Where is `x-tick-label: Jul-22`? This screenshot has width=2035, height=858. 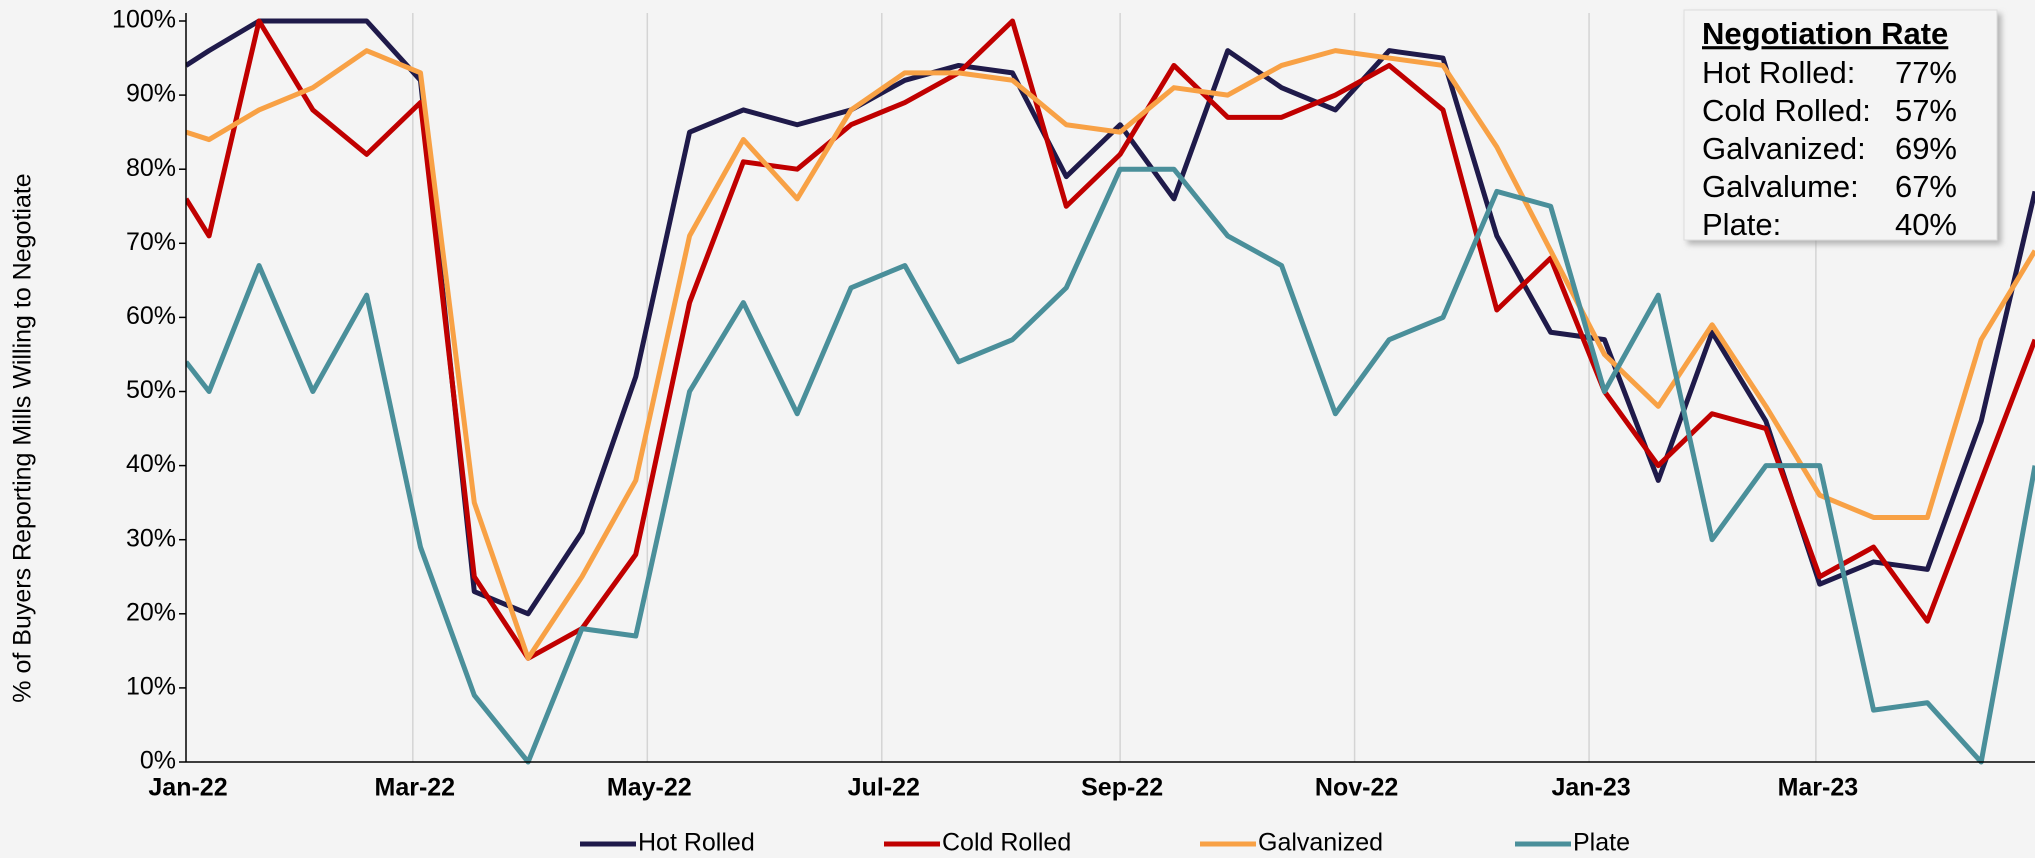
x-tick-label: Jul-22 is located at coordinates (884, 788).